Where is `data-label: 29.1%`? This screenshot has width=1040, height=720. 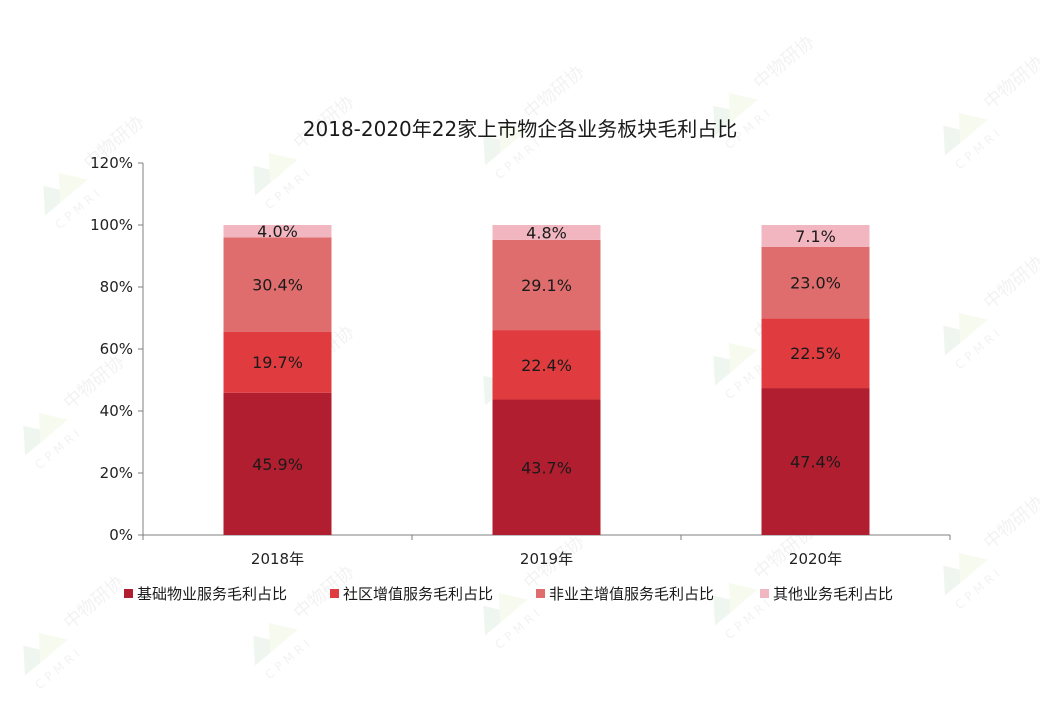
data-label: 29.1% is located at coordinates (546, 285).